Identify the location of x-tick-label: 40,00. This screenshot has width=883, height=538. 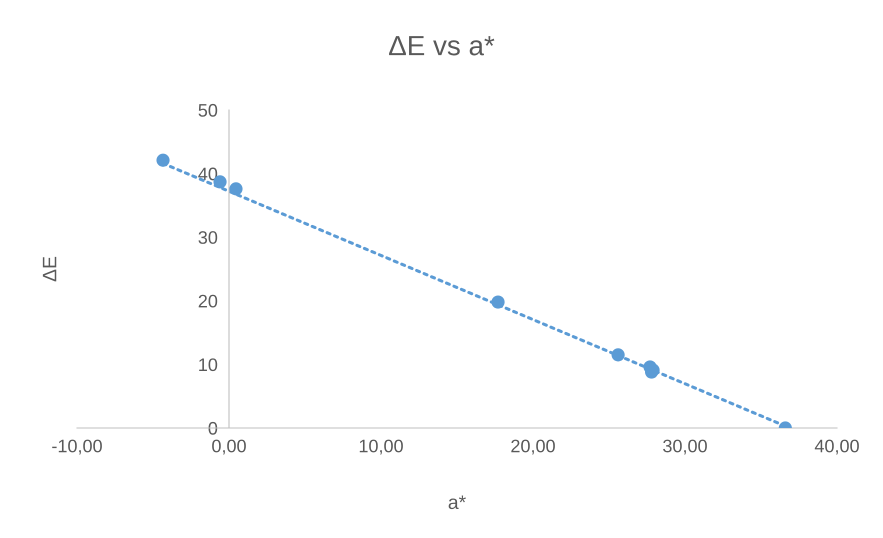
(836, 447).